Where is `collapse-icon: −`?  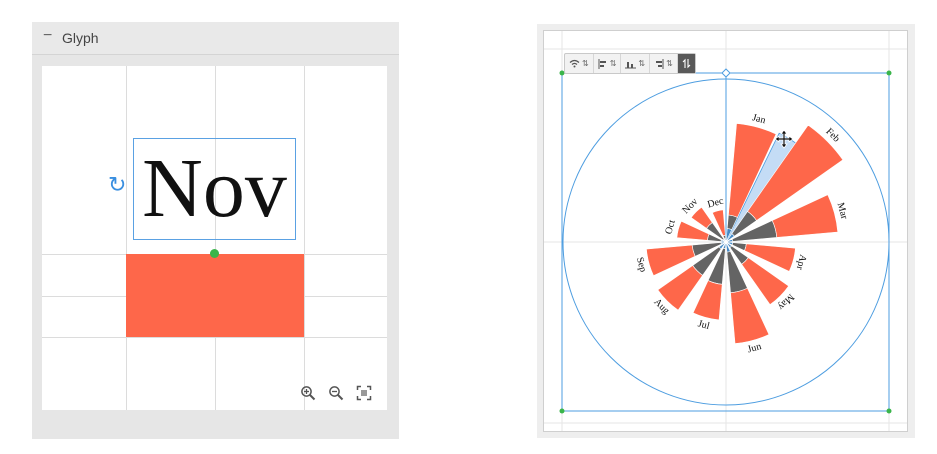
collapse-icon: − is located at coordinates (48, 35).